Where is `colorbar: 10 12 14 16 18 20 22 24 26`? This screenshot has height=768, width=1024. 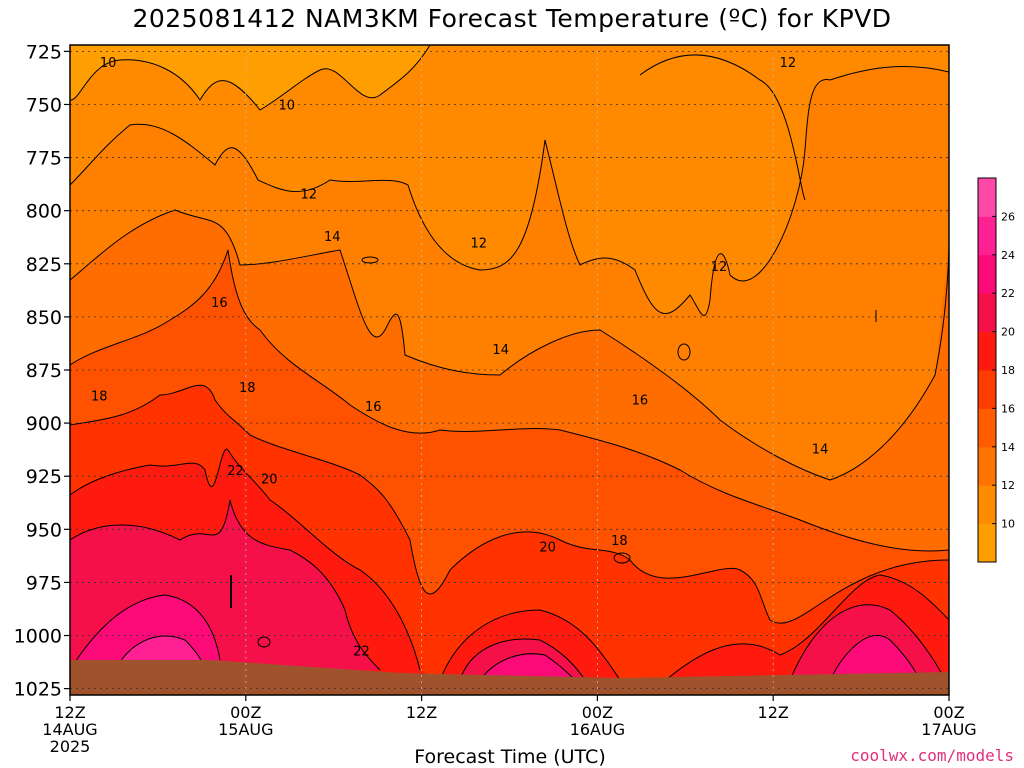 colorbar: 10 12 14 16 18 20 22 24 26 is located at coordinates (996, 370).